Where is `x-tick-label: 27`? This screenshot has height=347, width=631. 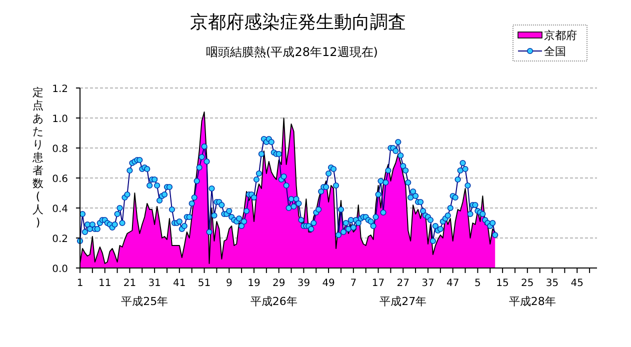
x-tick-label: 27 is located at coordinates (403, 283).